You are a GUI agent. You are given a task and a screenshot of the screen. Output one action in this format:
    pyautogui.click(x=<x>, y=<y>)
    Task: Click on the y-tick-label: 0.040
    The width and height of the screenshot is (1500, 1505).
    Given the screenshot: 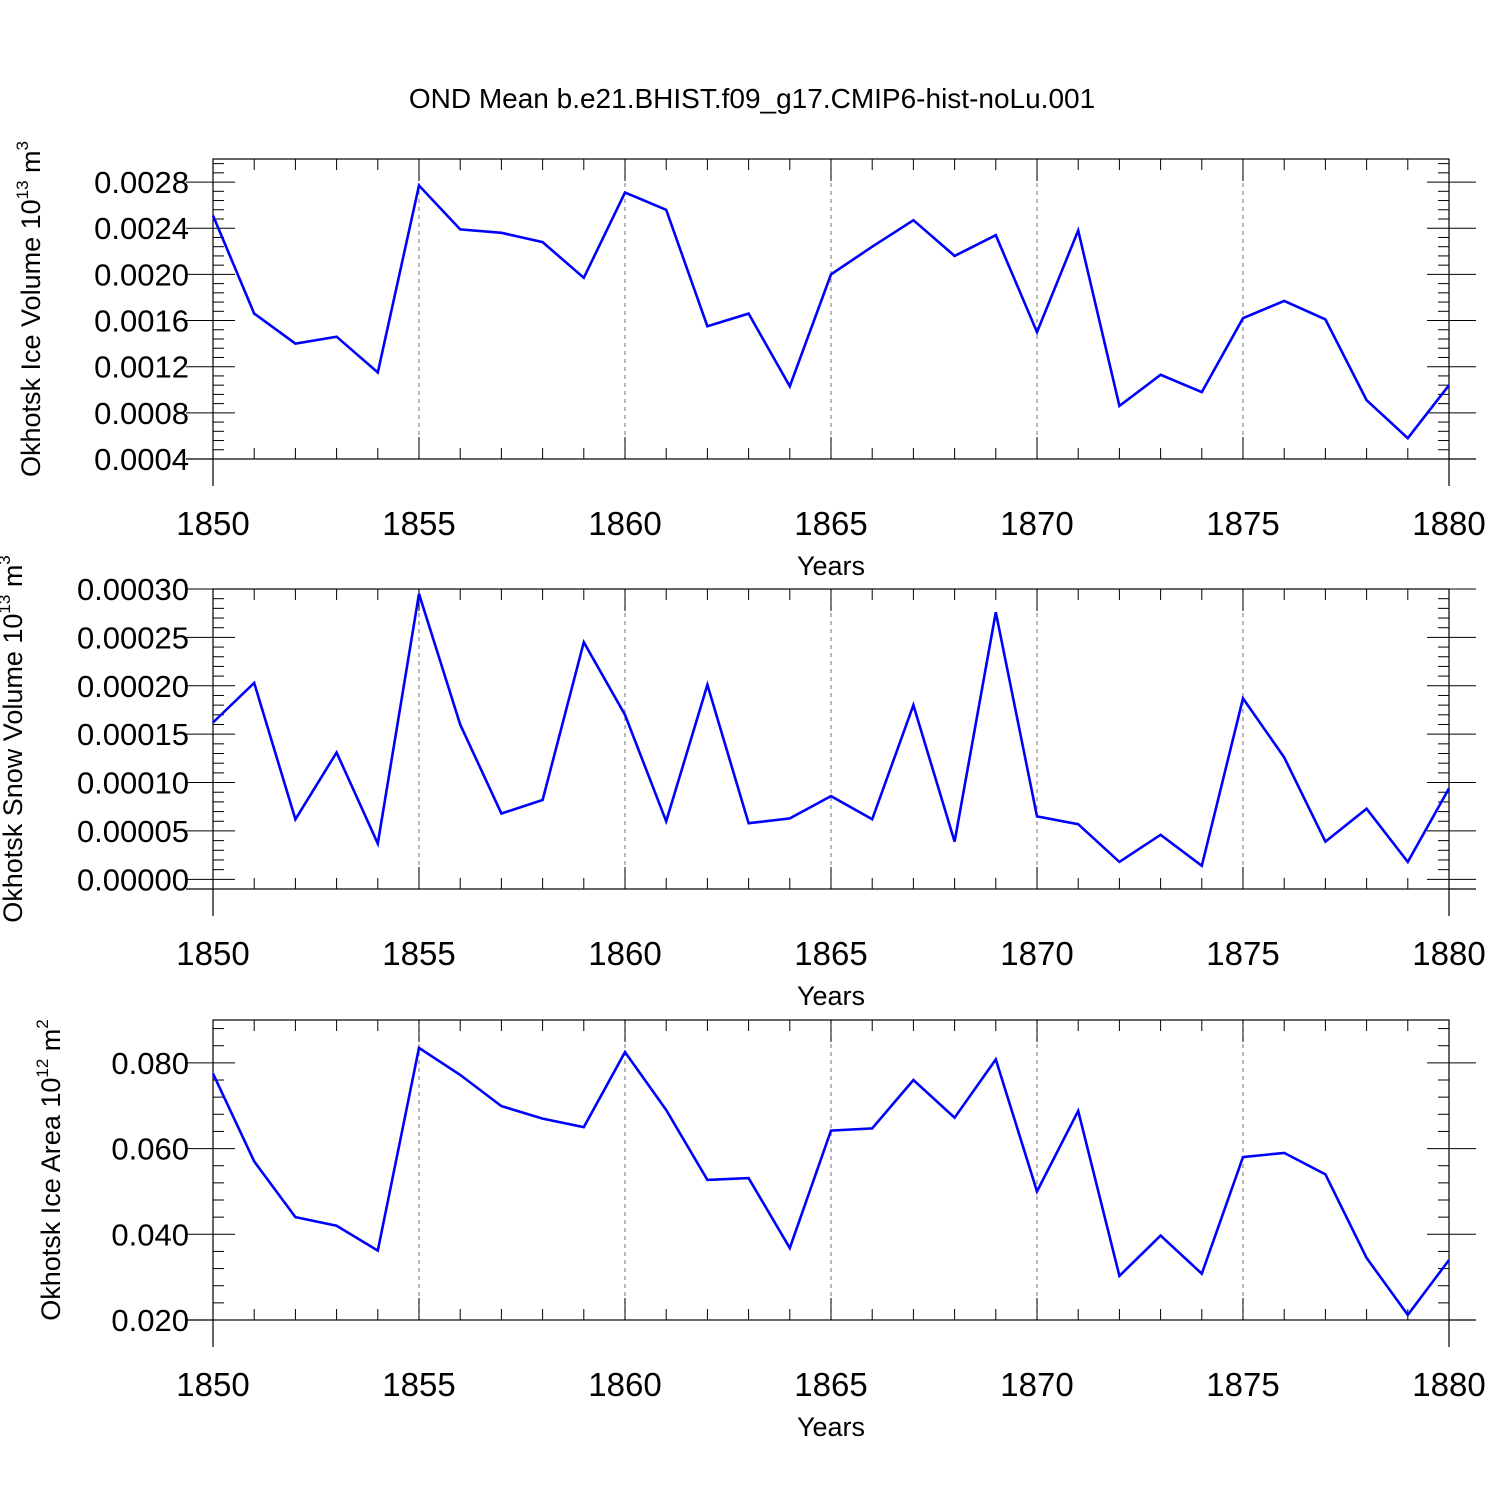 What is the action you would take?
    pyautogui.click(x=150, y=1234)
    